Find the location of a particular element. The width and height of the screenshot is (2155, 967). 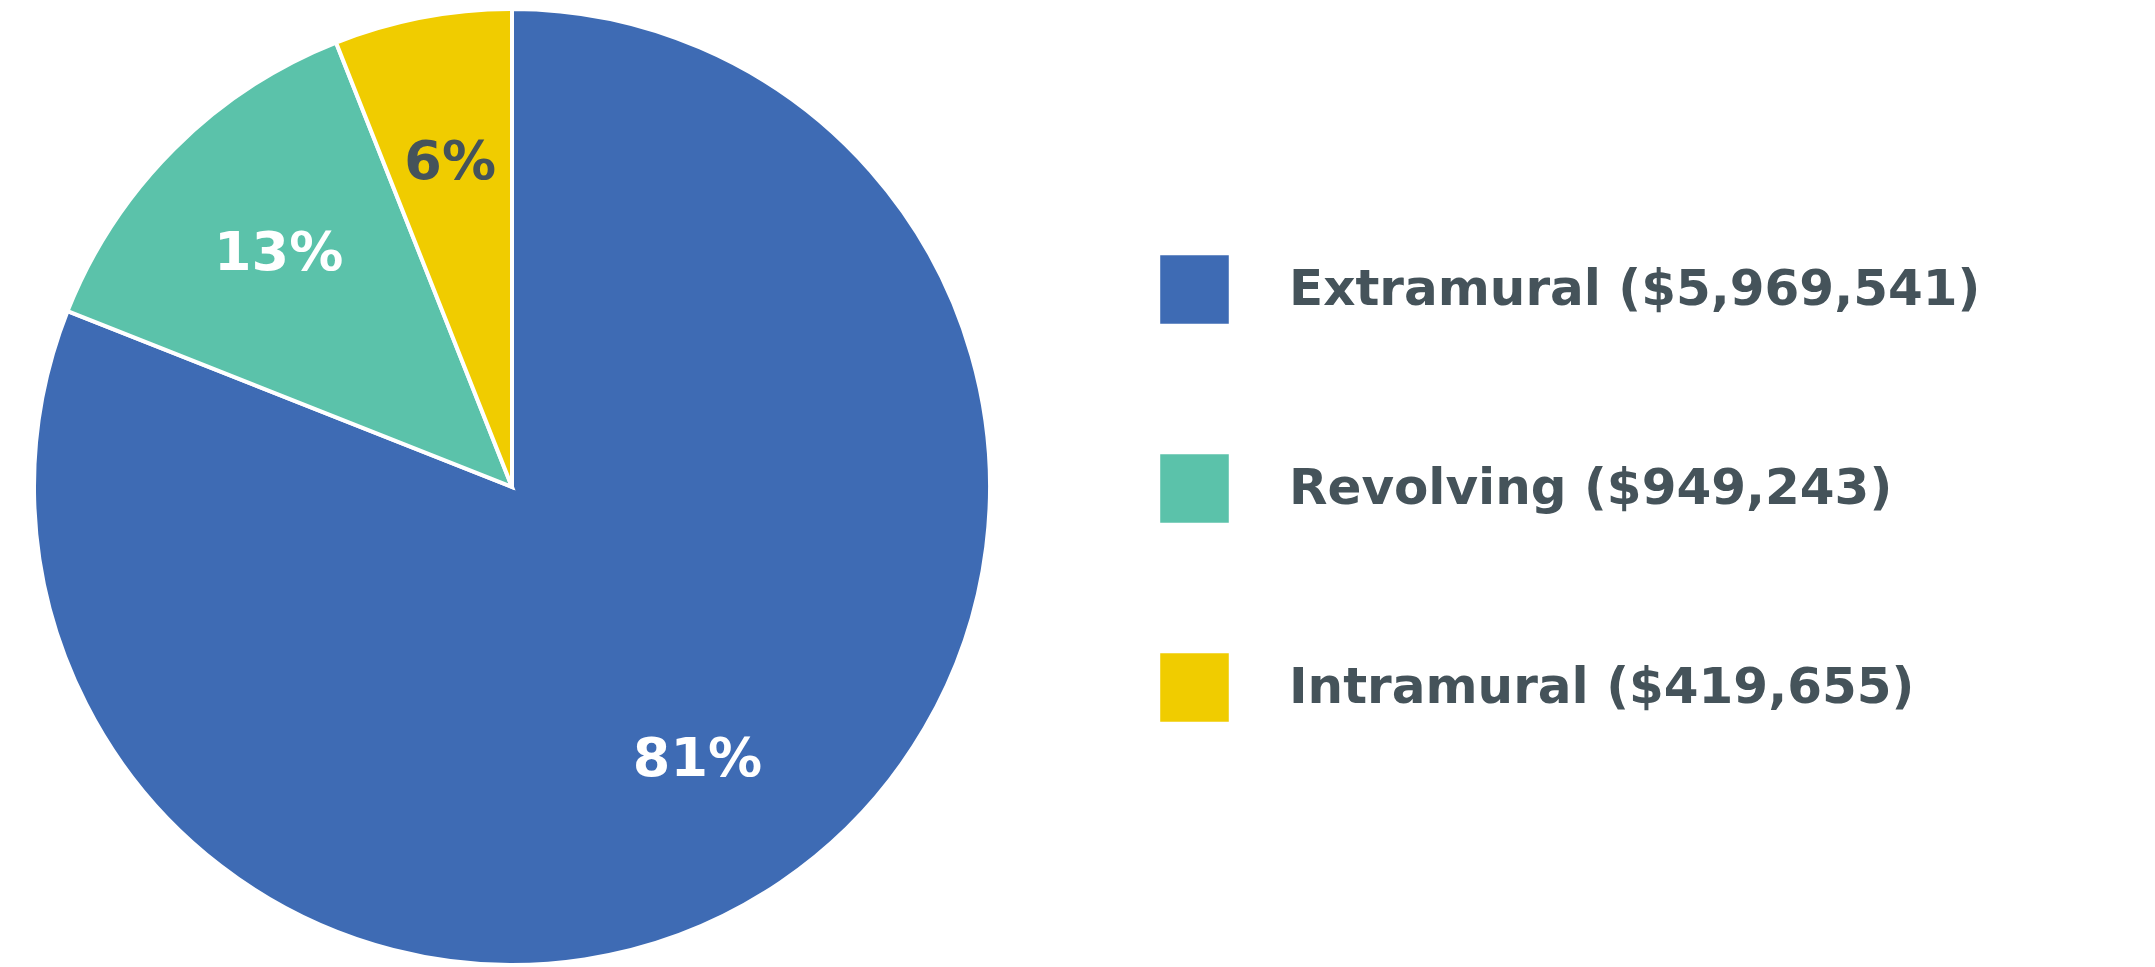

legend-label: Intramural ($419,655) is located at coordinates (1602, 685).